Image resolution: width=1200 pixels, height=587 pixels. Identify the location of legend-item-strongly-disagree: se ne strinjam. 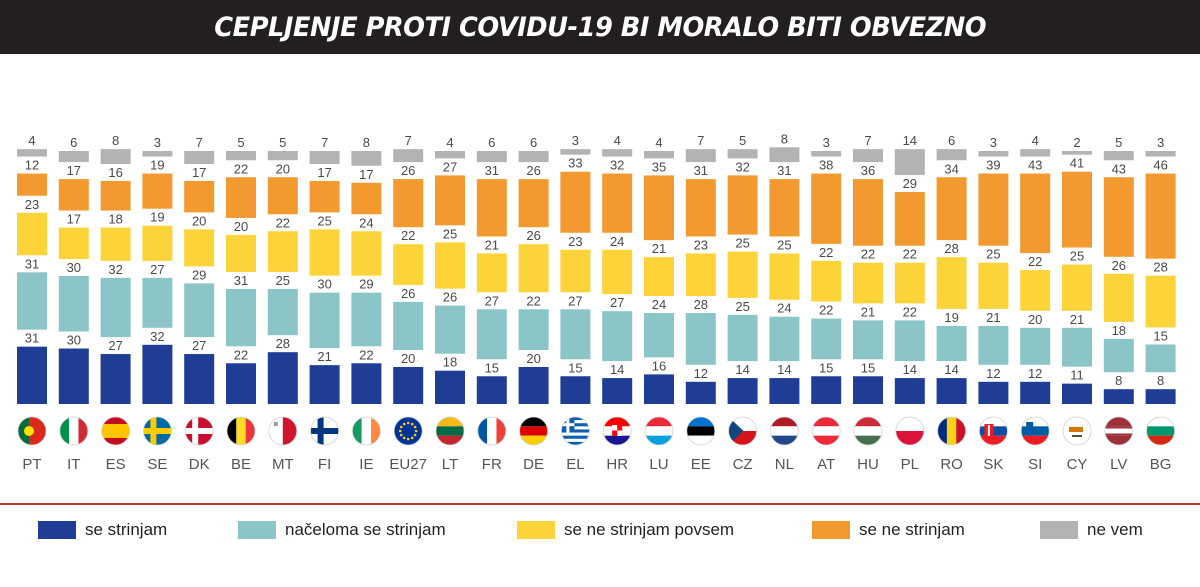
(888, 530).